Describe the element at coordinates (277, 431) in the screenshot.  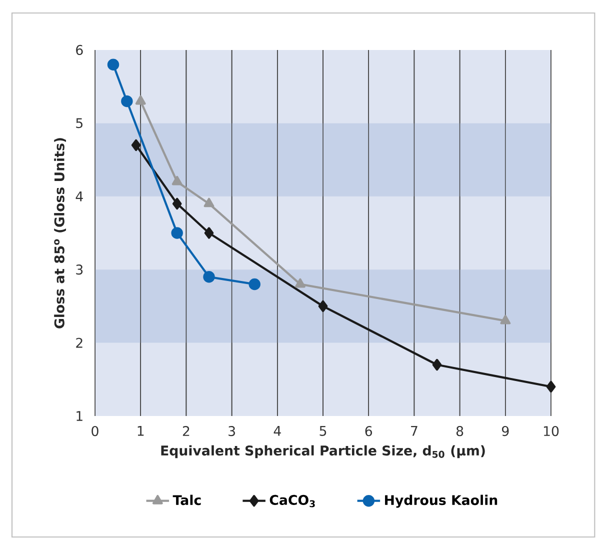
I see `x-tick-label: 4` at that location.